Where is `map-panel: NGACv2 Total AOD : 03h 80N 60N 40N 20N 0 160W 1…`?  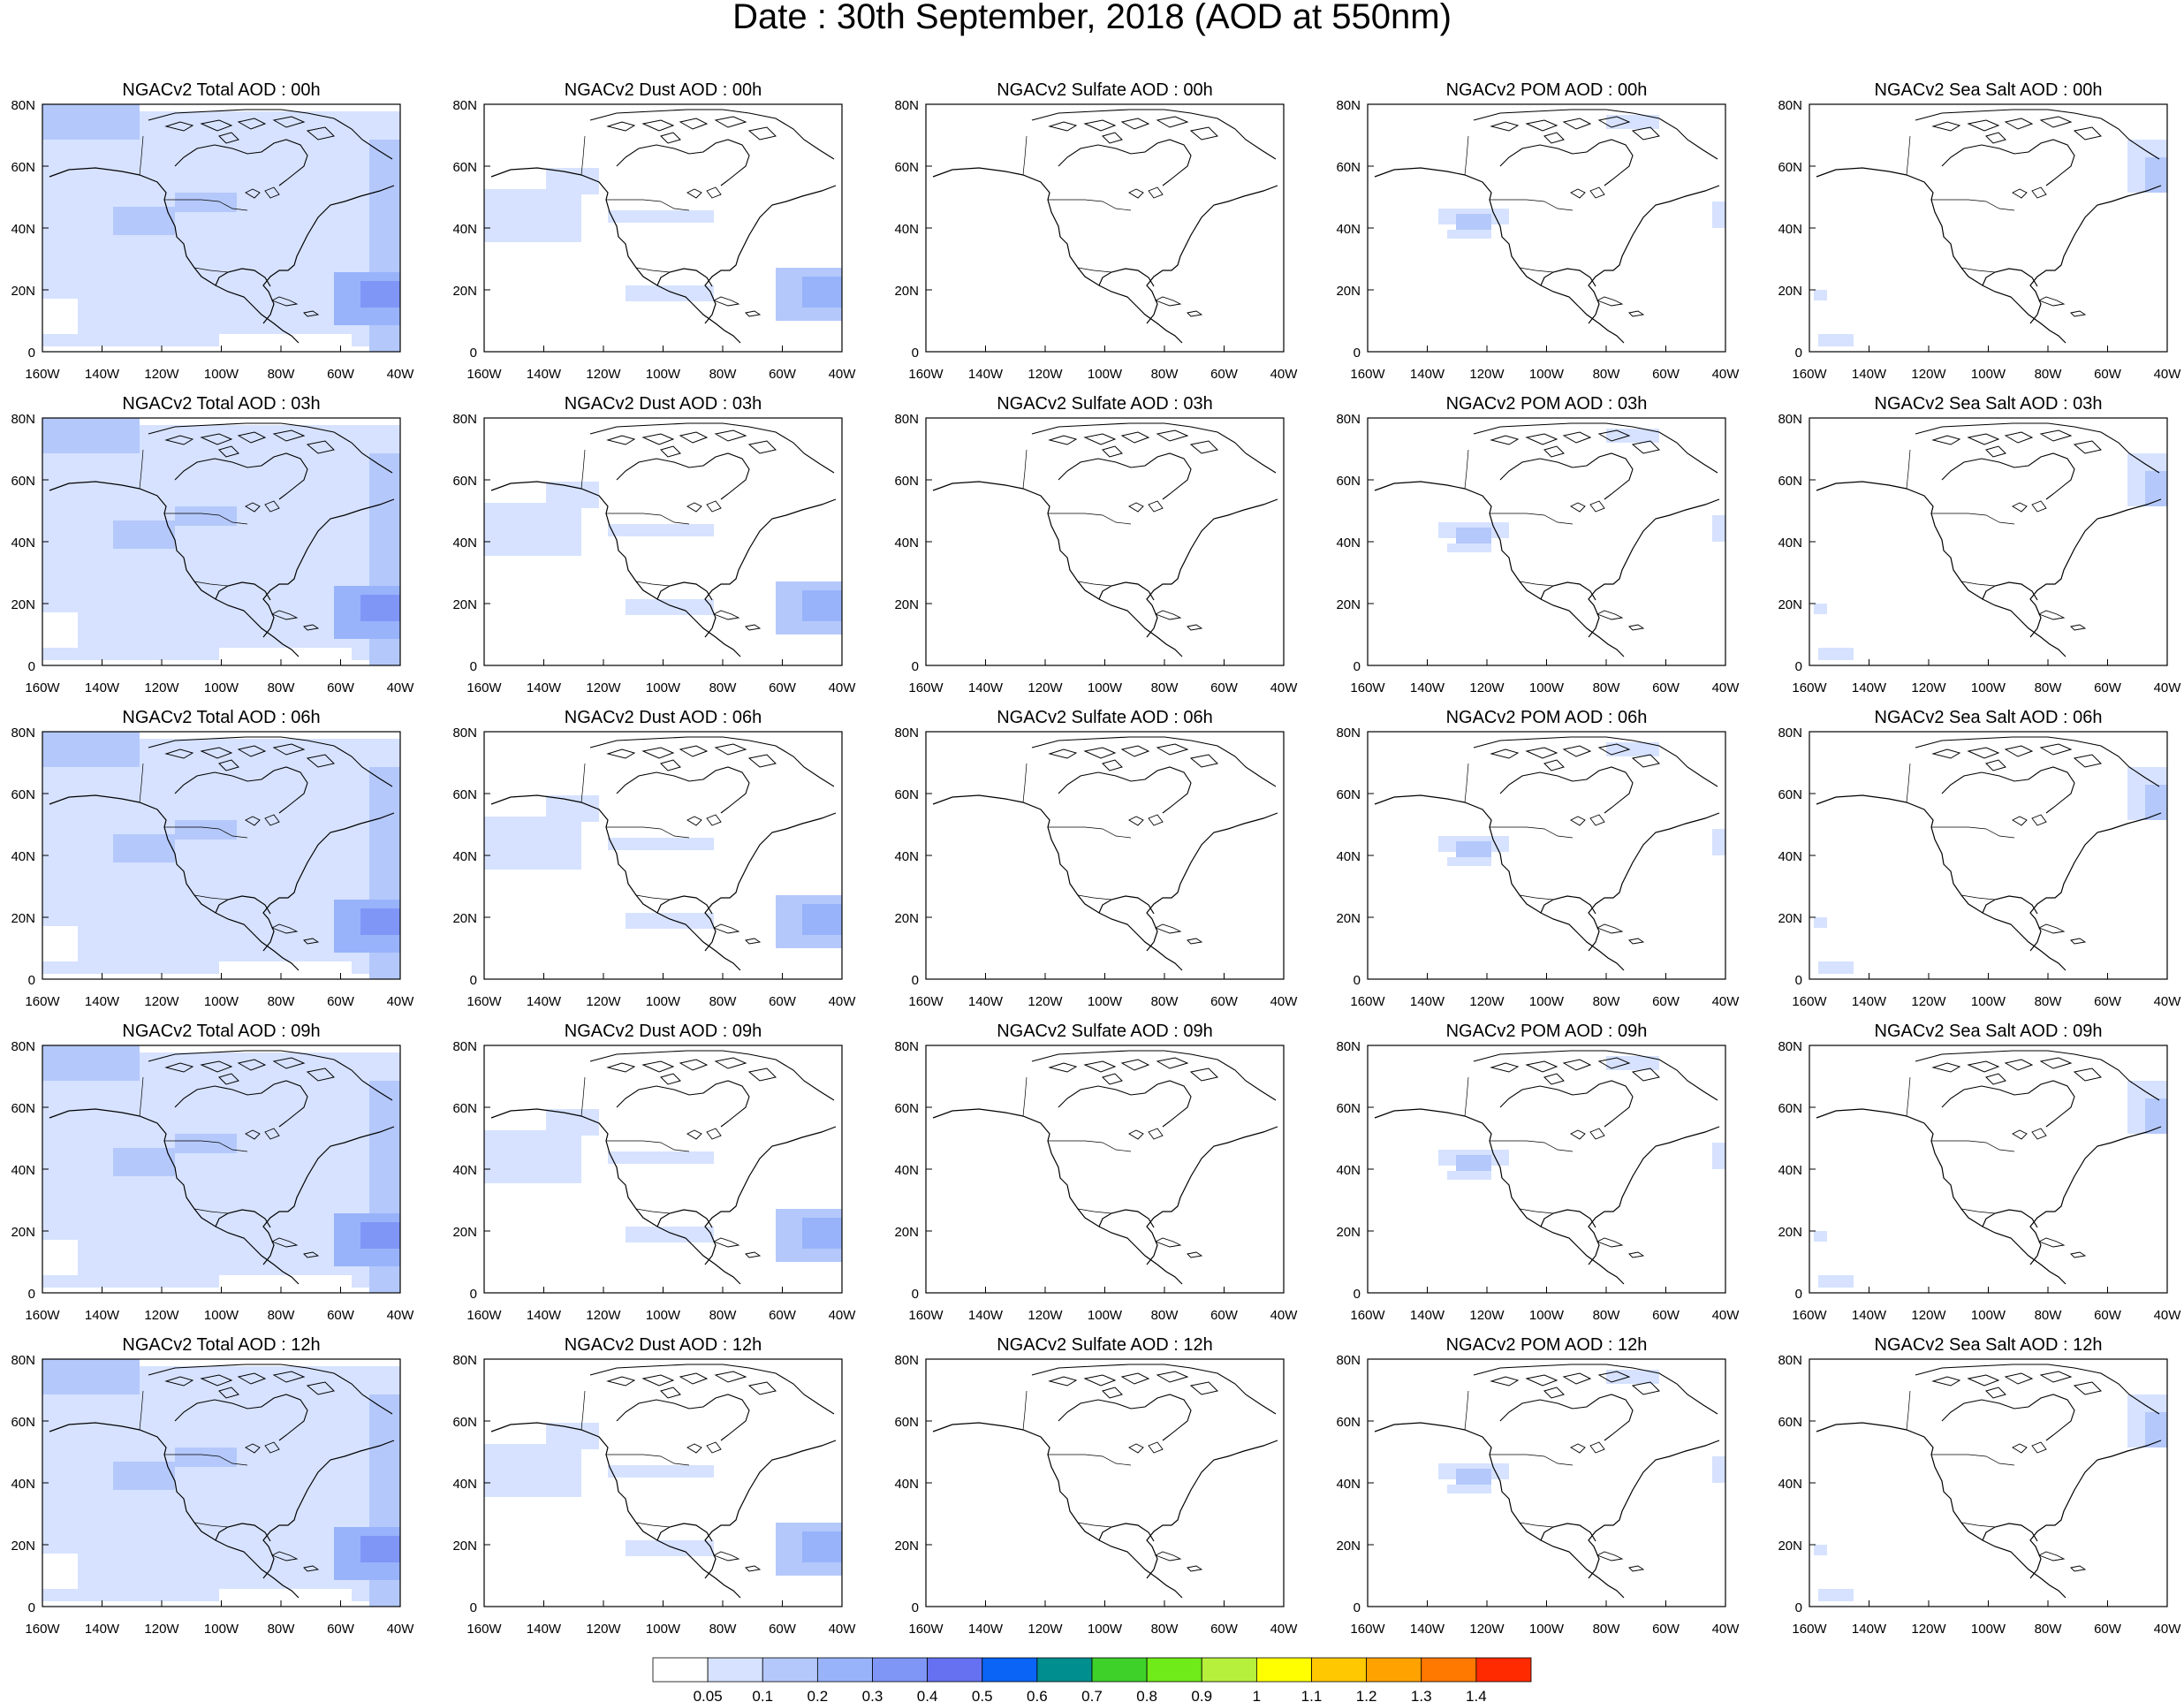 map-panel: NGACv2 Total AOD : 03h 80N 60N 40N 20N 0 160W 1… is located at coordinates (212, 544).